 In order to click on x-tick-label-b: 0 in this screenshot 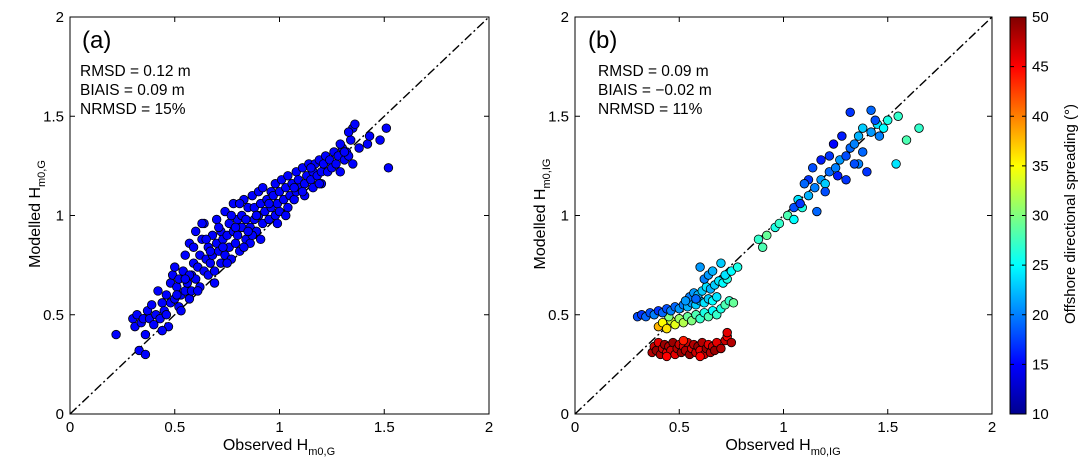, I will do `click(575, 427)`.